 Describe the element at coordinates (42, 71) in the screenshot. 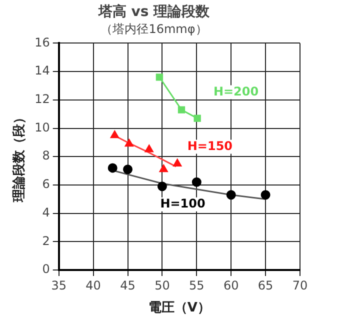

I see `y-tick-label: 14` at that location.